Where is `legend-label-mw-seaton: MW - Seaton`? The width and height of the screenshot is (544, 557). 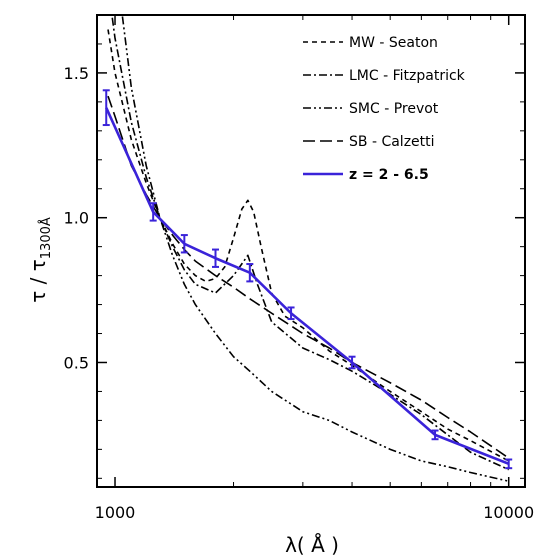
legend-label-mw-seaton: MW - Seaton is located at coordinates (393, 43).